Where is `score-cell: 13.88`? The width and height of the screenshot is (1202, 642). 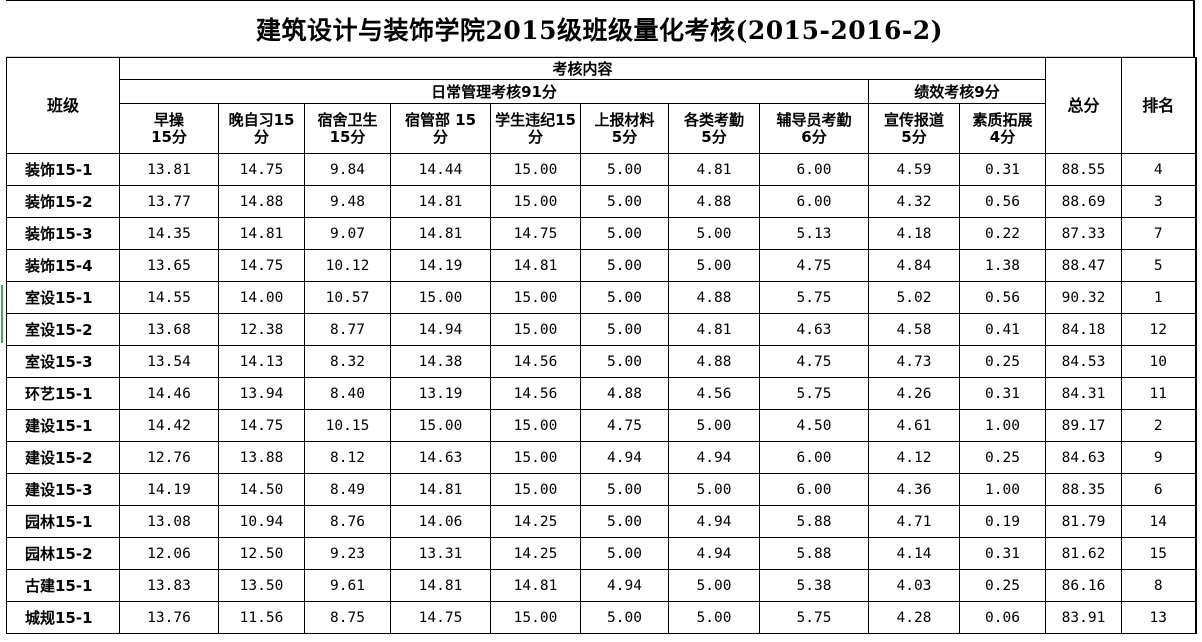 score-cell: 13.88 is located at coordinates (261, 457).